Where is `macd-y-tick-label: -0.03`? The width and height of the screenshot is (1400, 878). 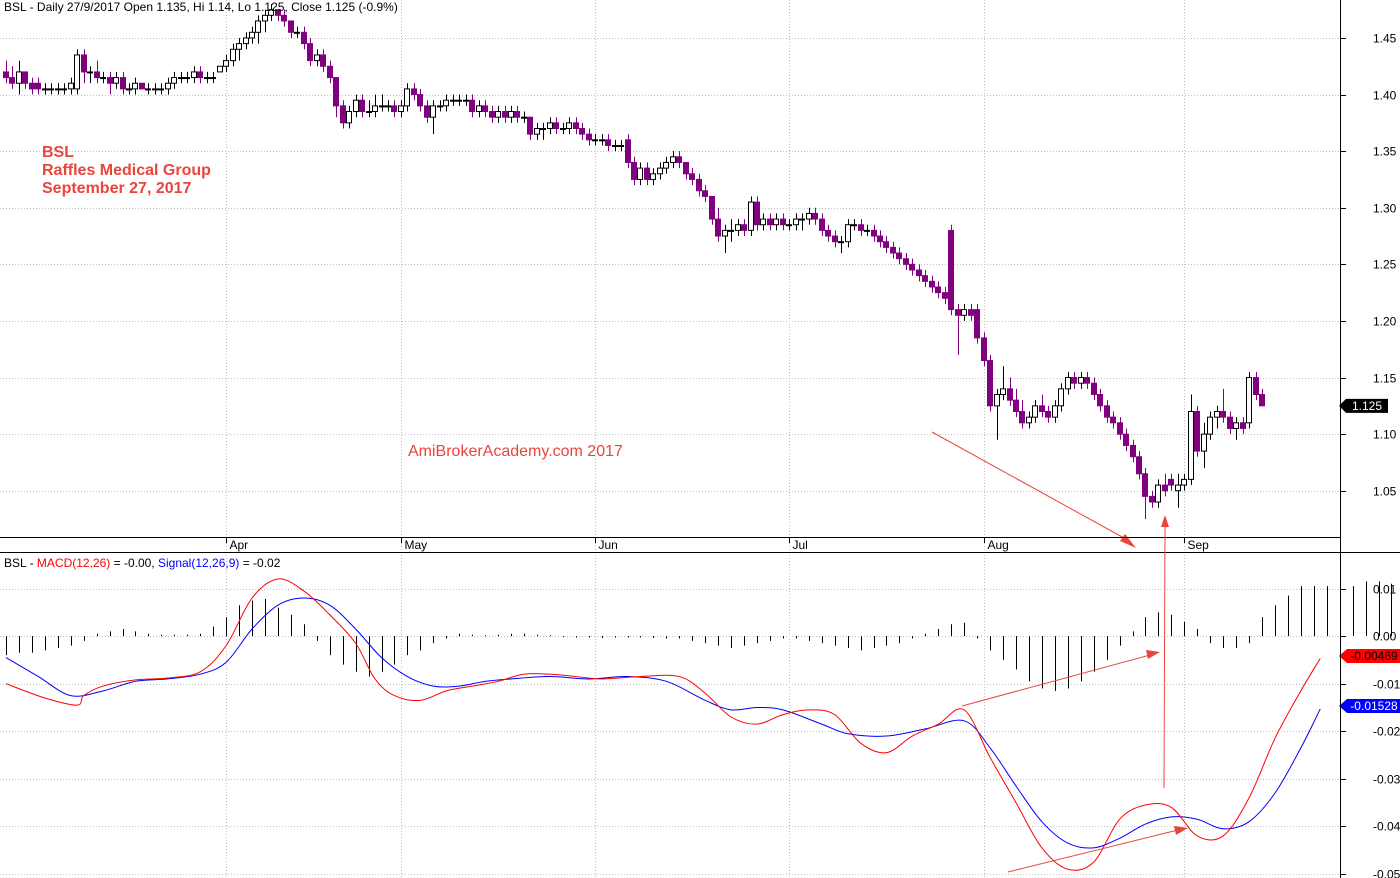
macd-y-tick-label: -0.03 is located at coordinates (1386, 780).